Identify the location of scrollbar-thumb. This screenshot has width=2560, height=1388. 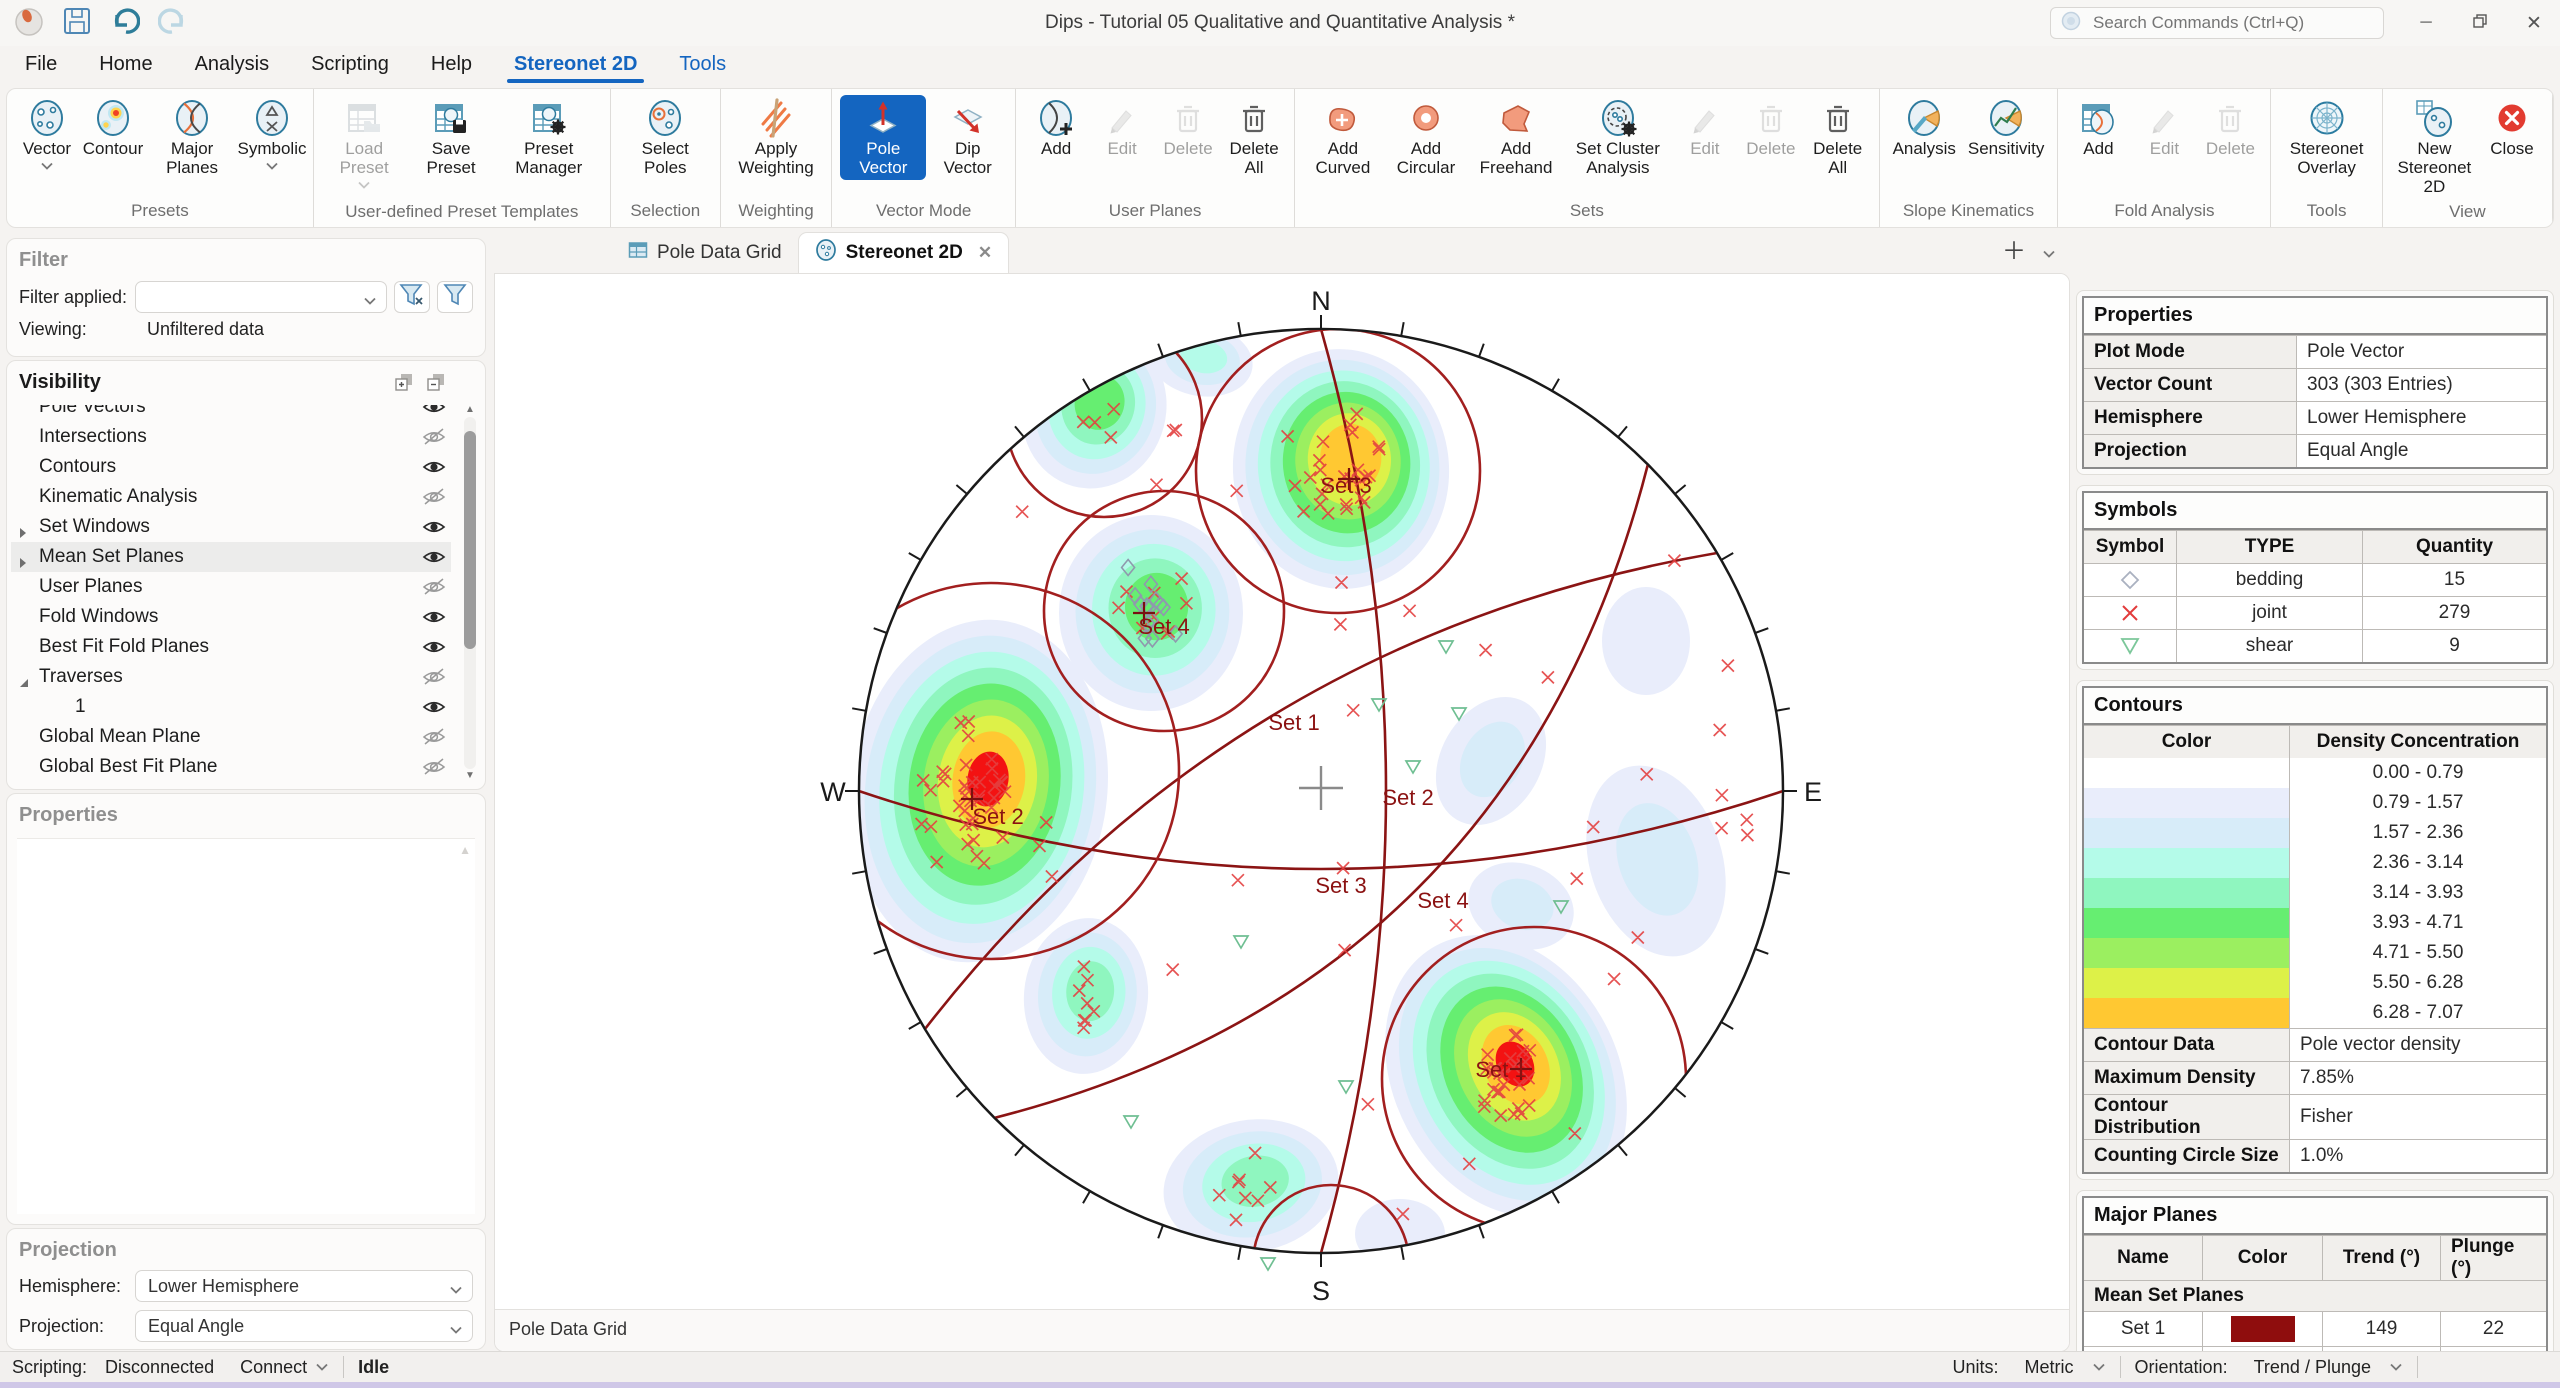
(470, 540).